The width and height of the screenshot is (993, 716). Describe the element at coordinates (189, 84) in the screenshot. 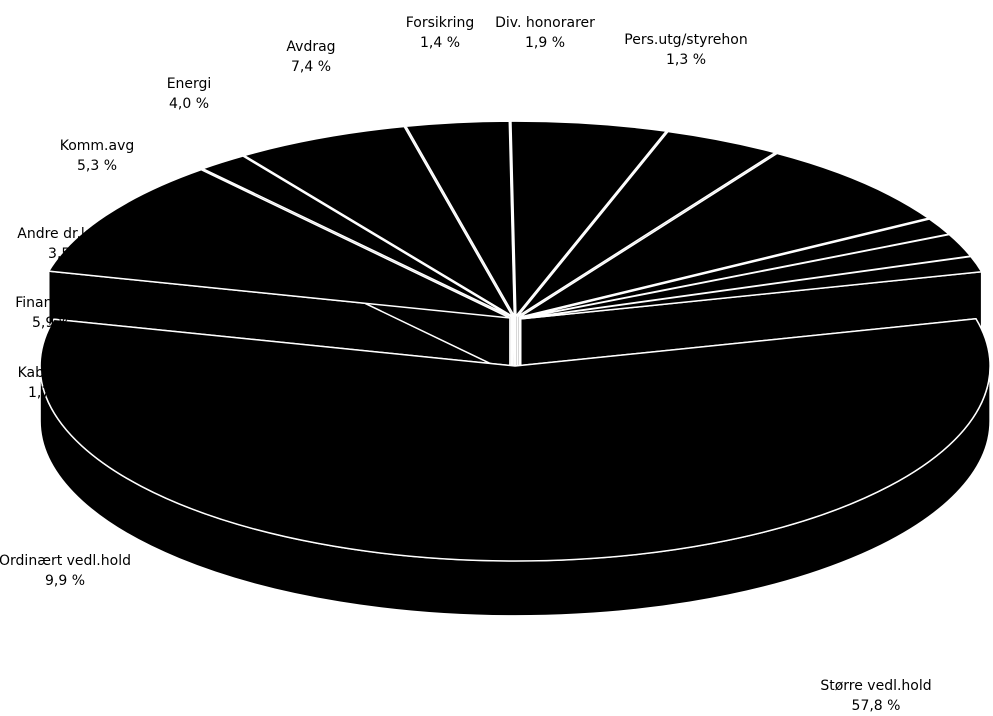

I see `label-energi-name: Energi` at that location.